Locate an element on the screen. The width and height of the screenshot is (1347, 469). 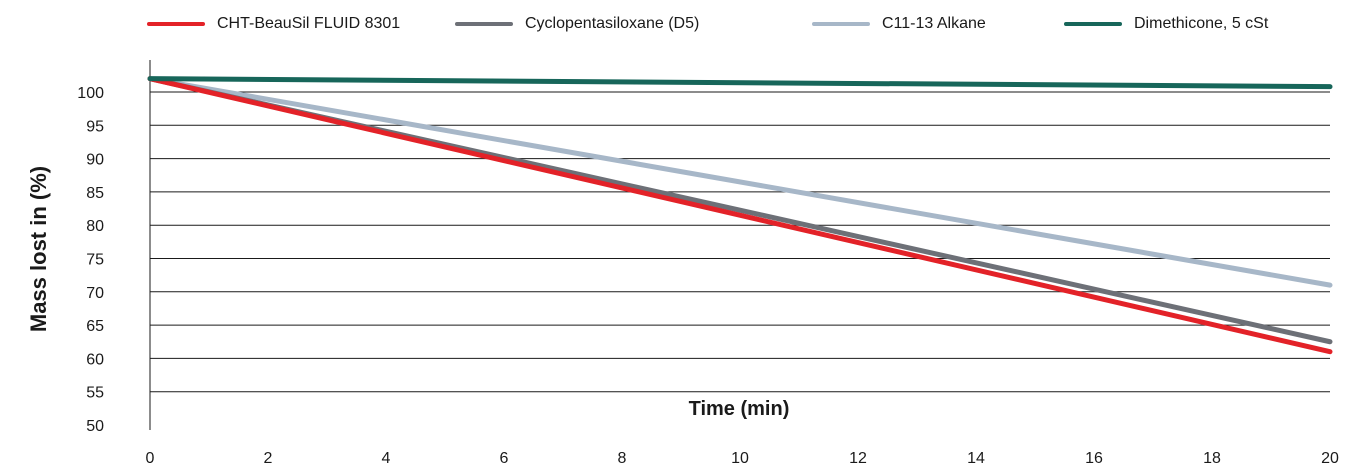
y-tick-labels: 100 95 90 85 80 75 70 65 60 55 50 is located at coordinates (90, 260).